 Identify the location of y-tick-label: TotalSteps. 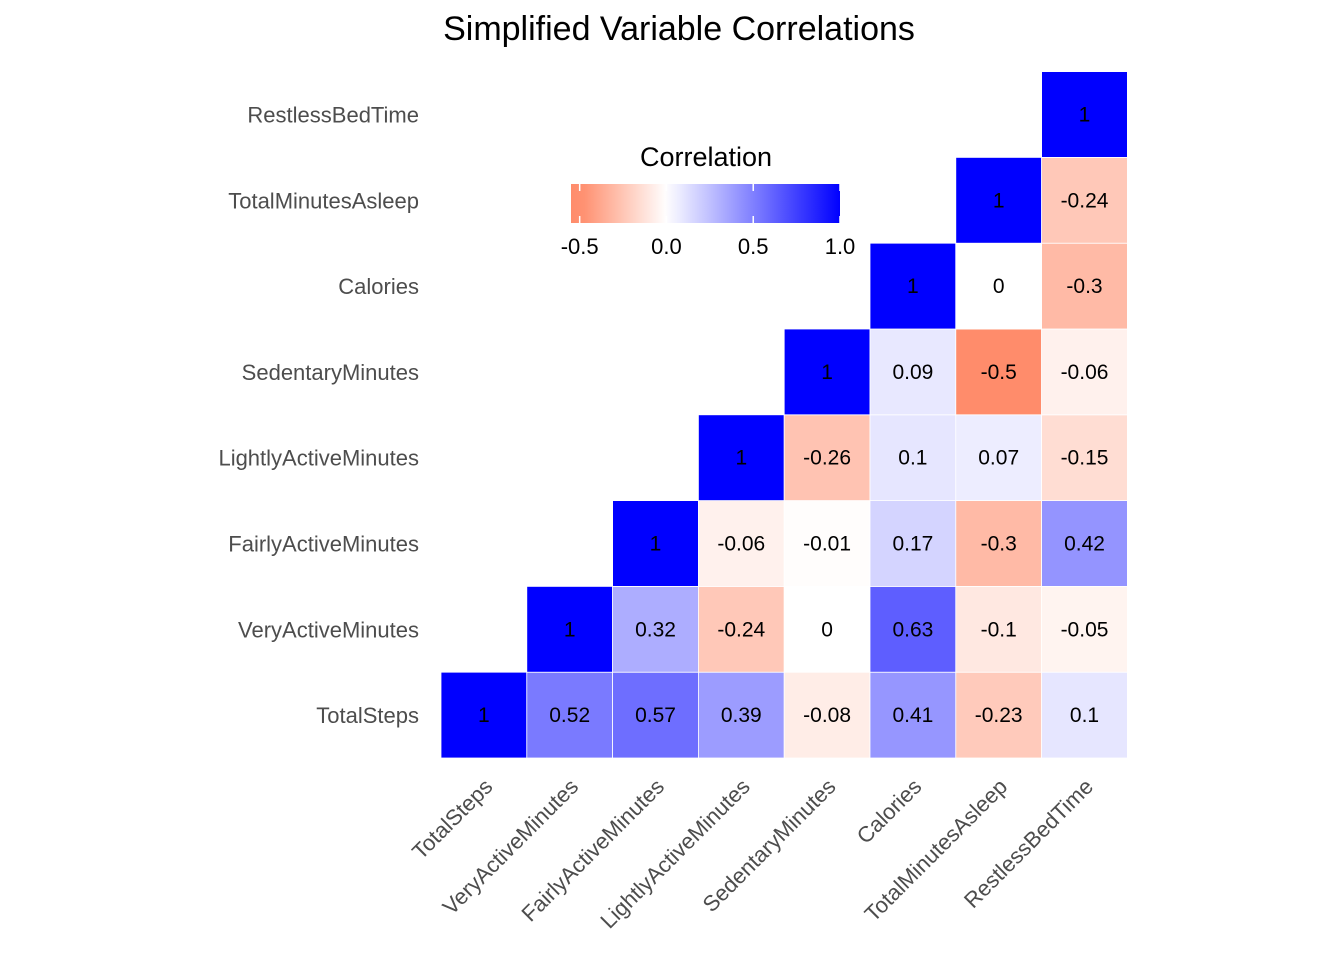
(367, 715).